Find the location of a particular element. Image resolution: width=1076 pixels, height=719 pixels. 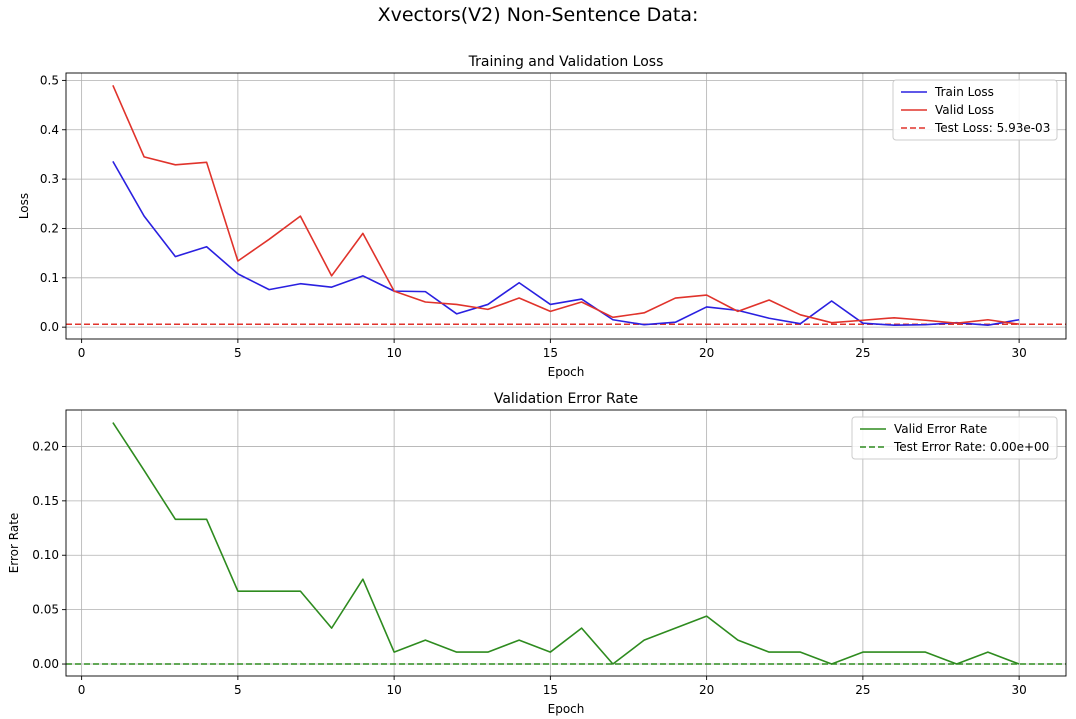

y-tick-label: 0.15 is located at coordinates (45, 501).